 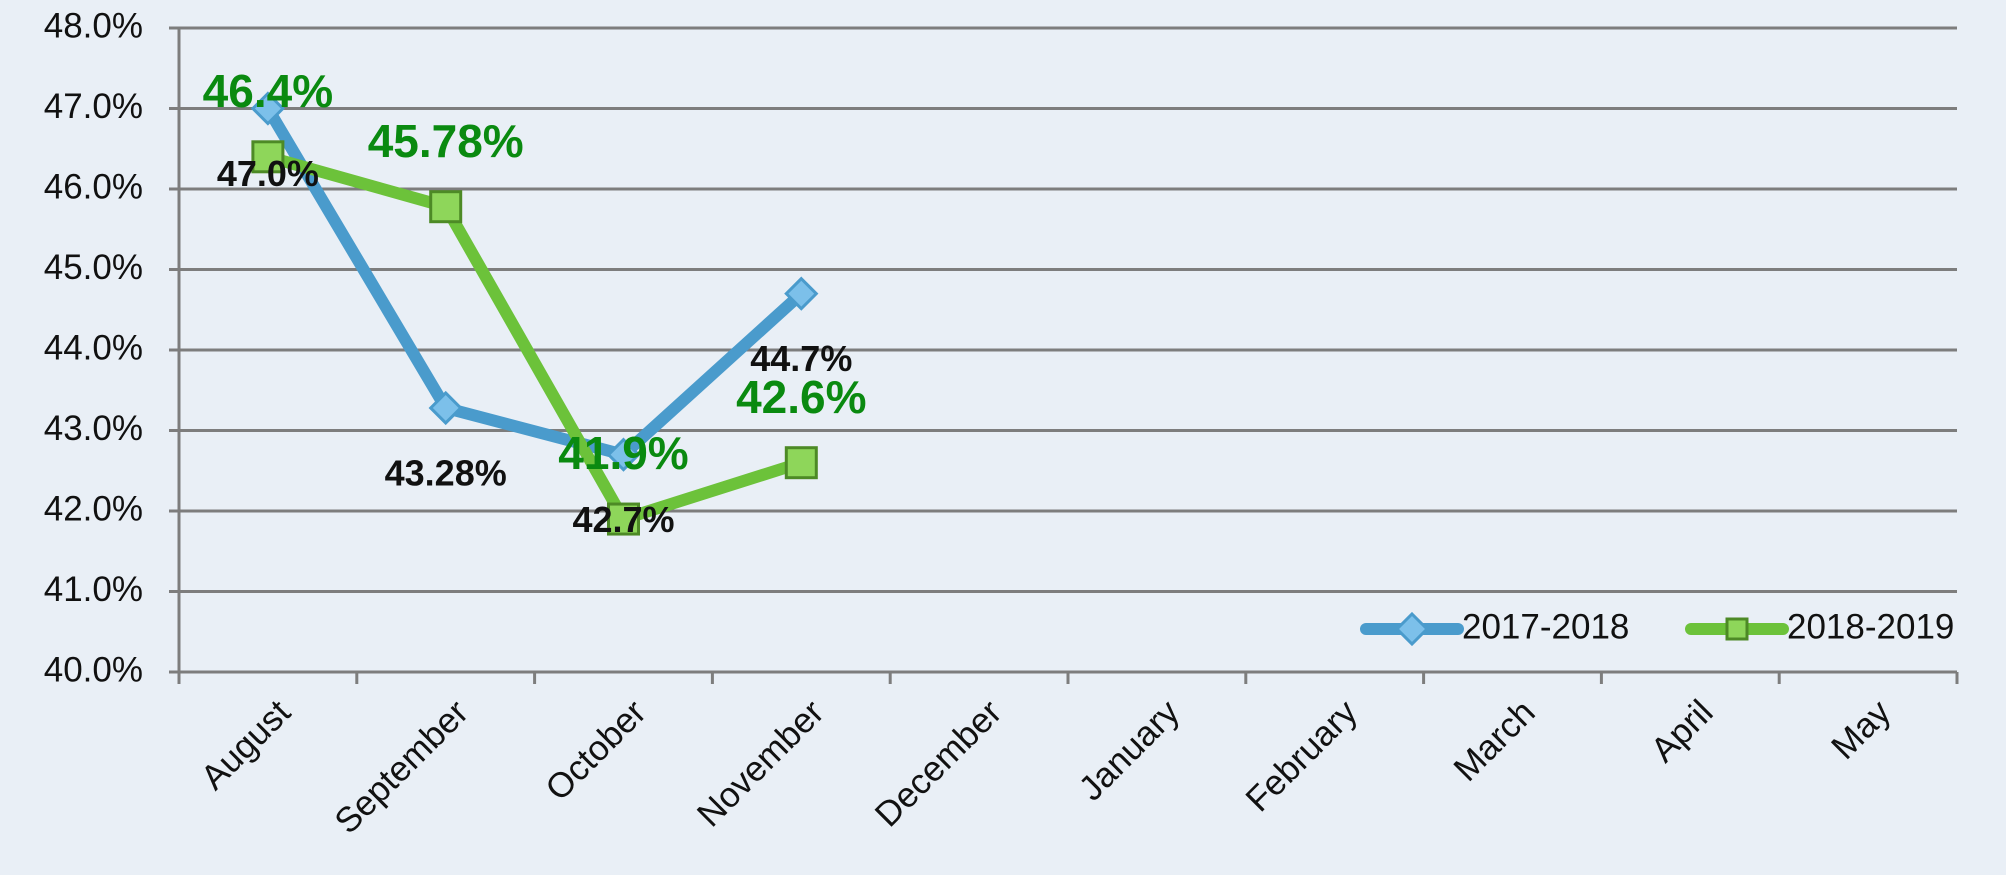 What do you see at coordinates (93, 428) in the screenshot?
I see `y-tick-label: 43.0%` at bounding box center [93, 428].